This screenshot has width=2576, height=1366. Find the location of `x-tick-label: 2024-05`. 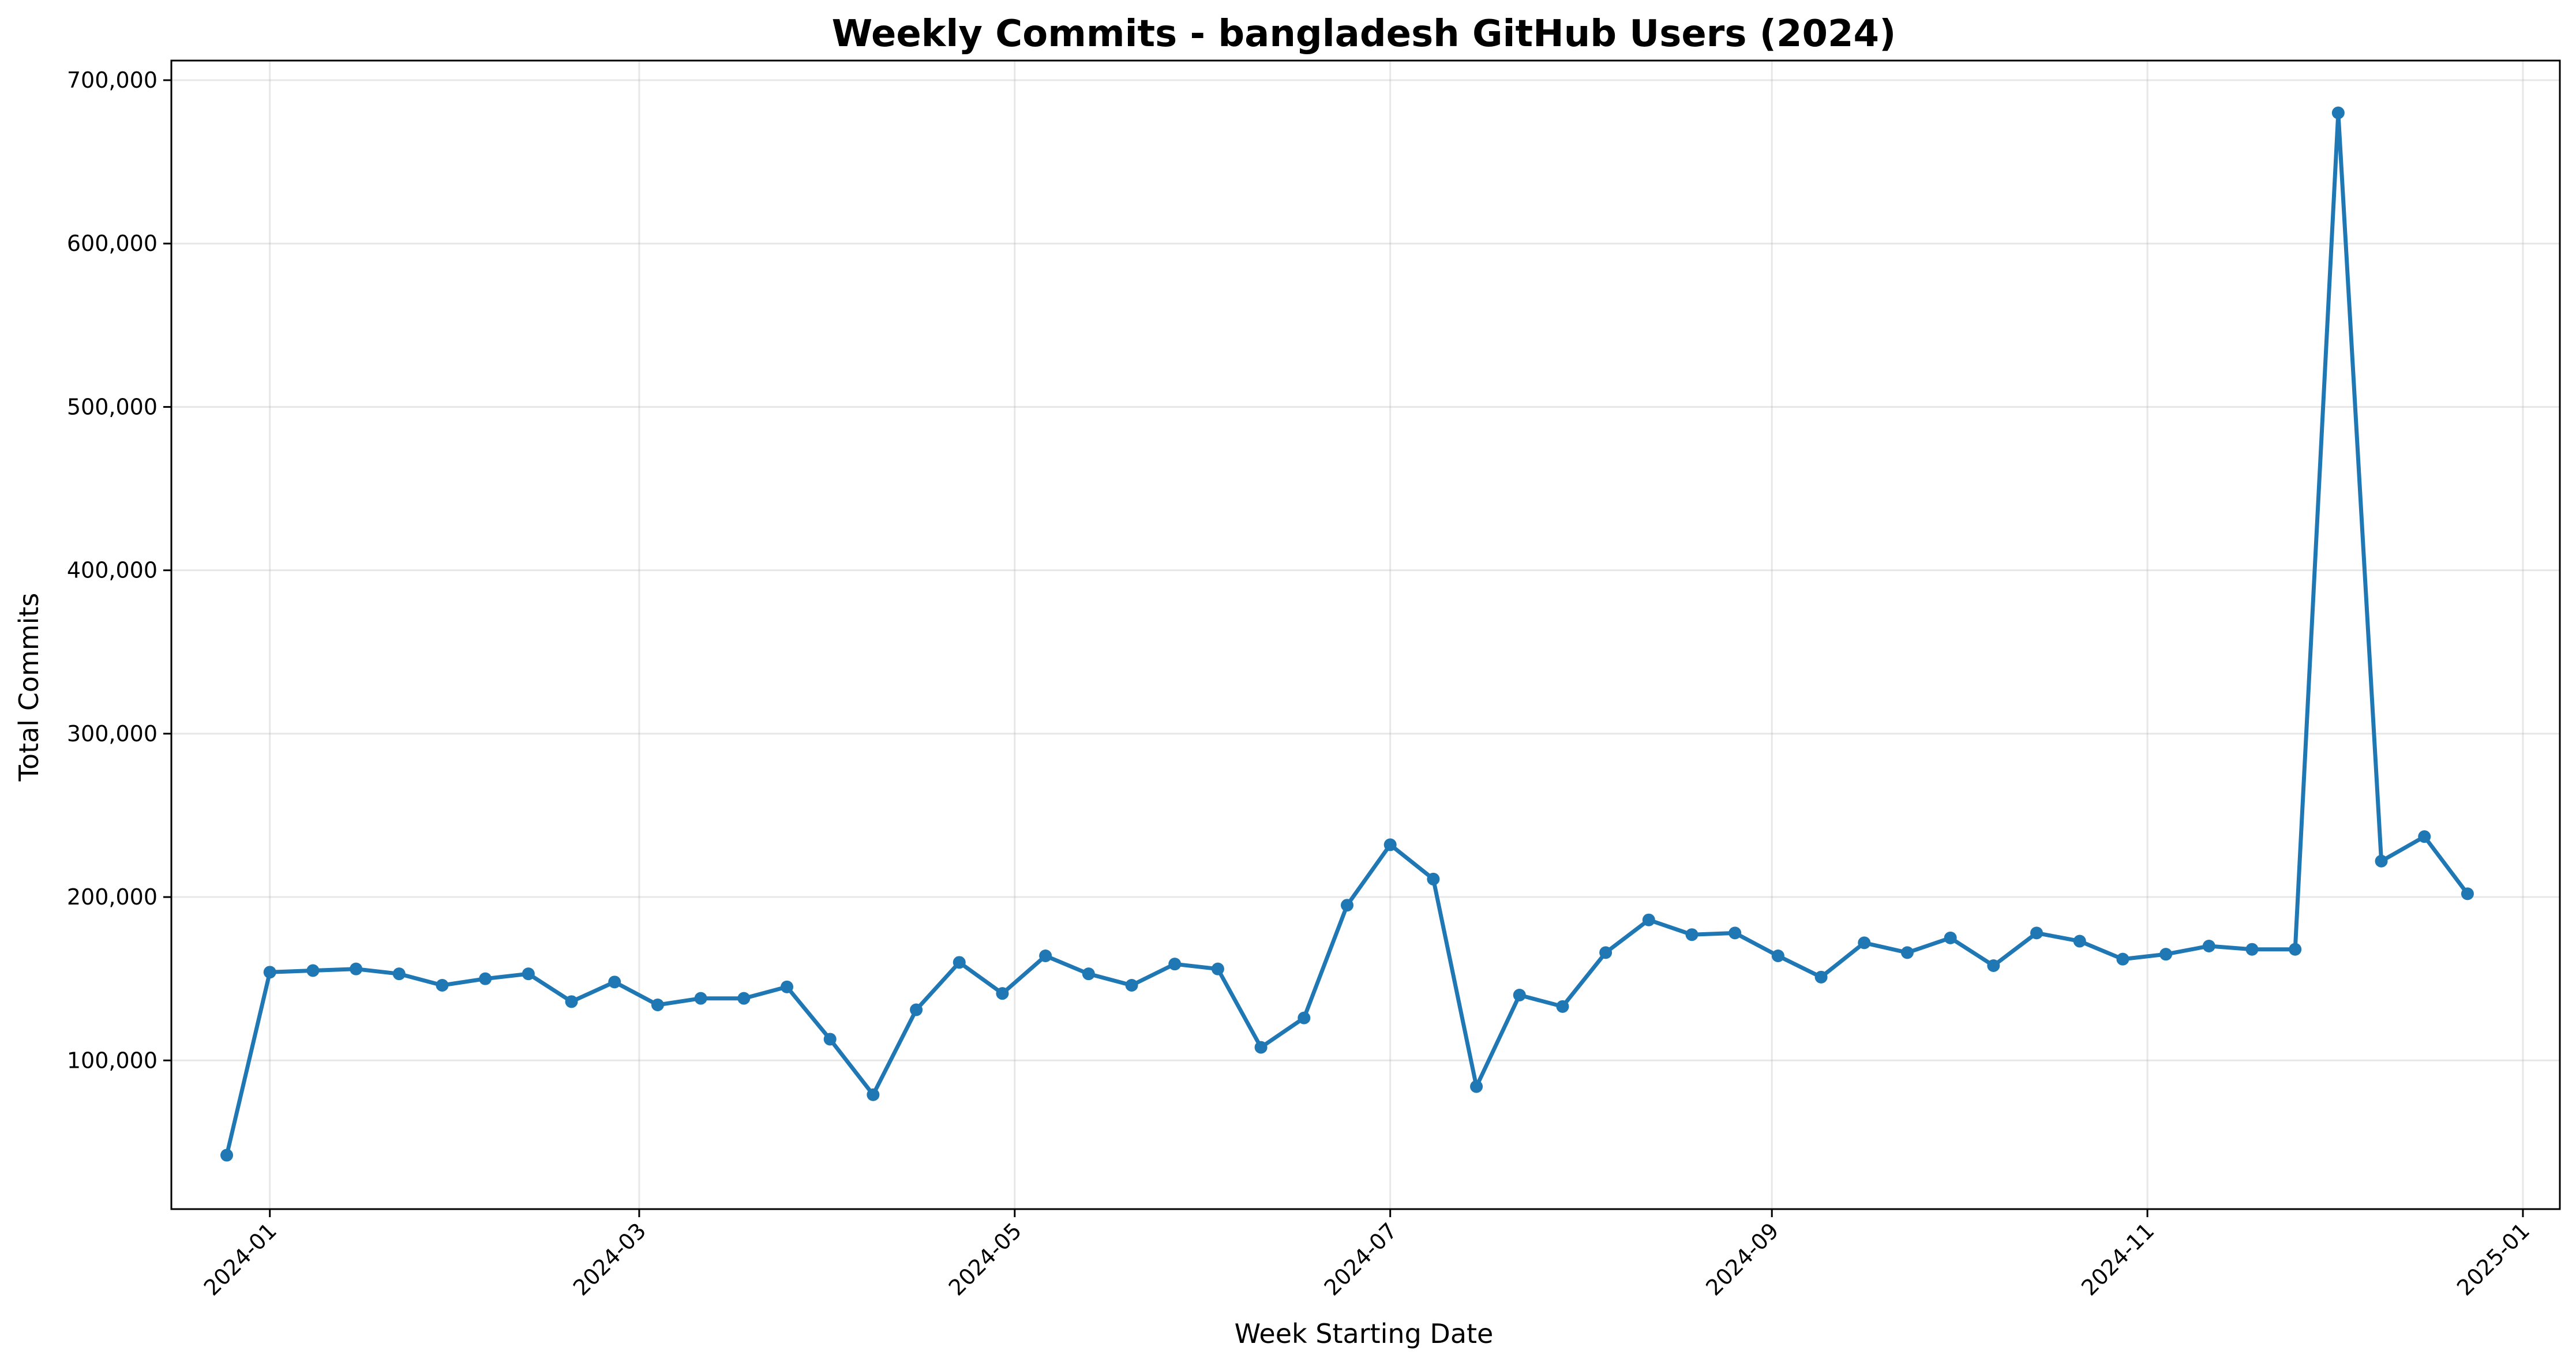

x-tick-label: 2024-05 is located at coordinates (985, 1259).